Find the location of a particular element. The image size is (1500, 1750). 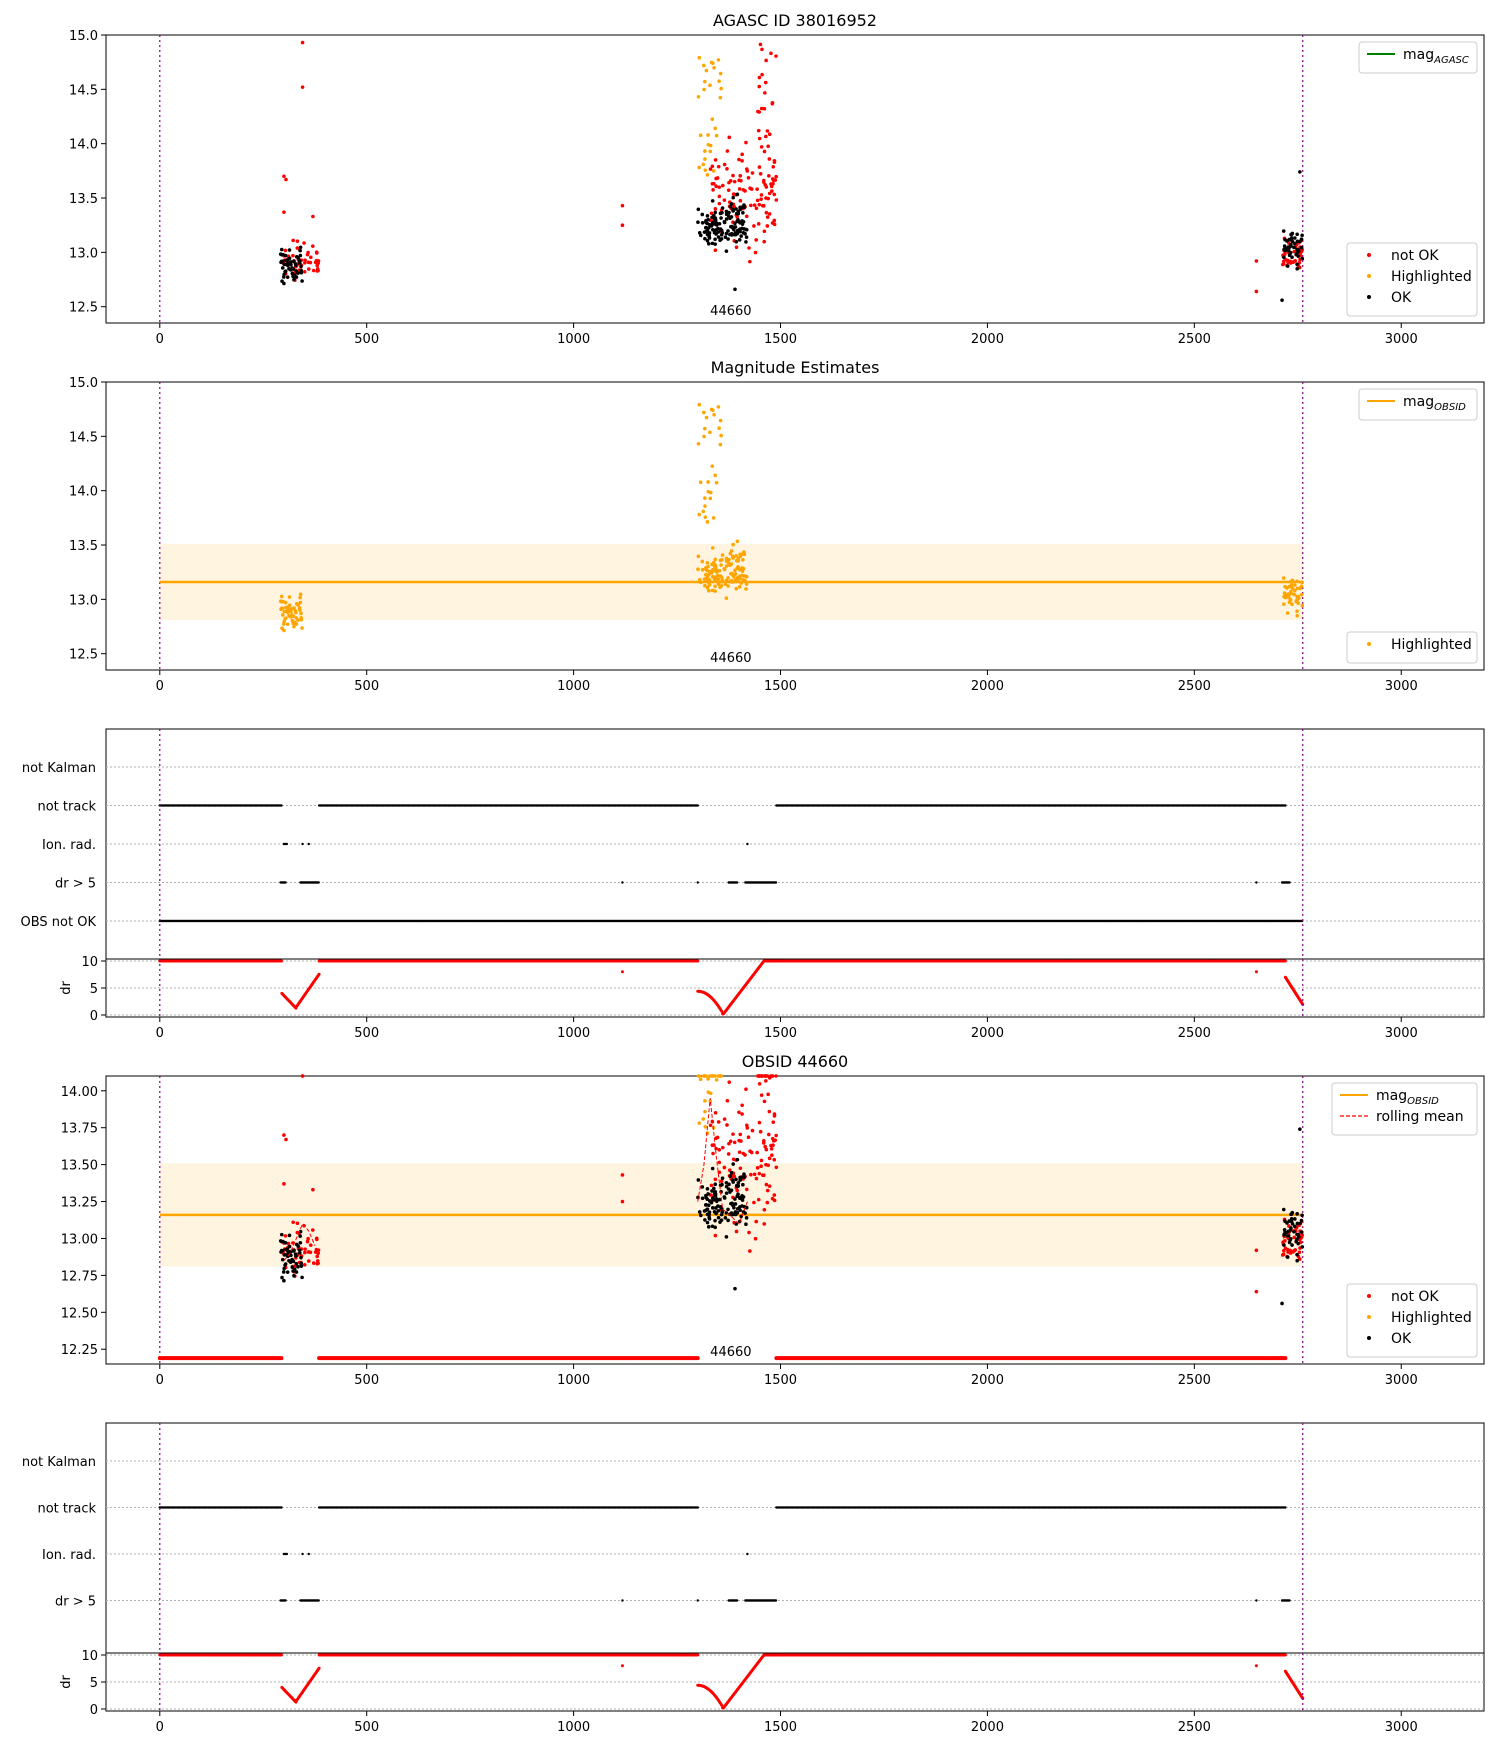

p5-dr-point is located at coordinates (281, 1655).